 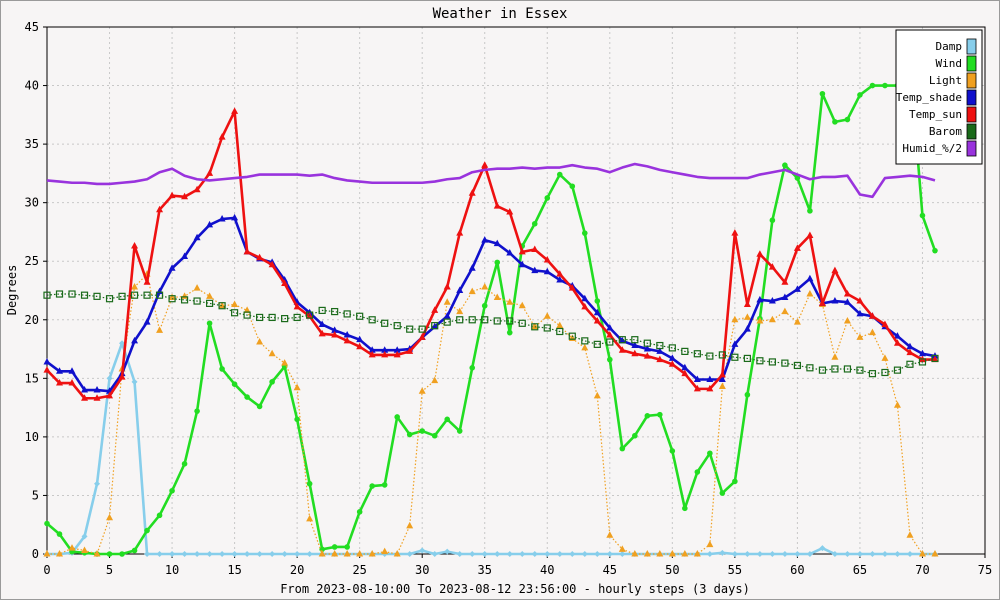 I want to click on legend-label: Wind, so click(x=949, y=63).